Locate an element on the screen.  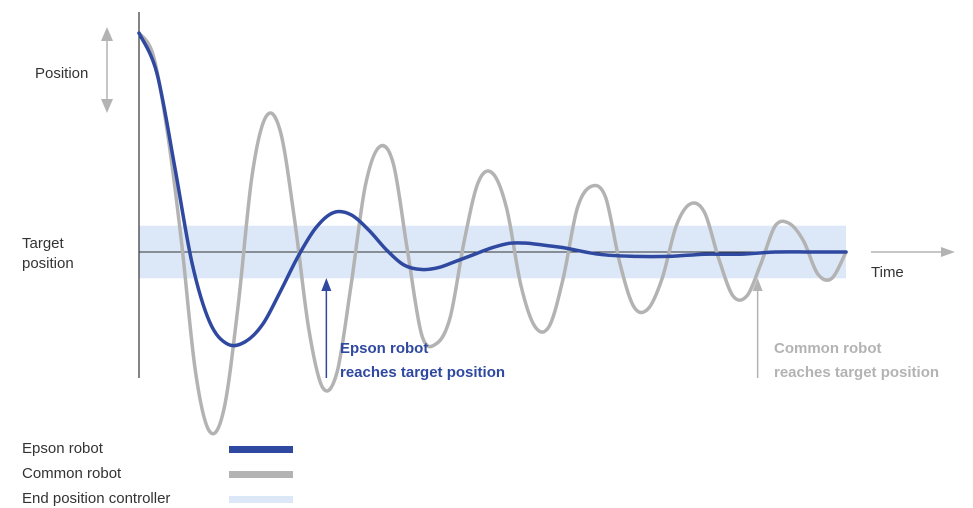
legend-swatch-epson is located at coordinates (261, 449).